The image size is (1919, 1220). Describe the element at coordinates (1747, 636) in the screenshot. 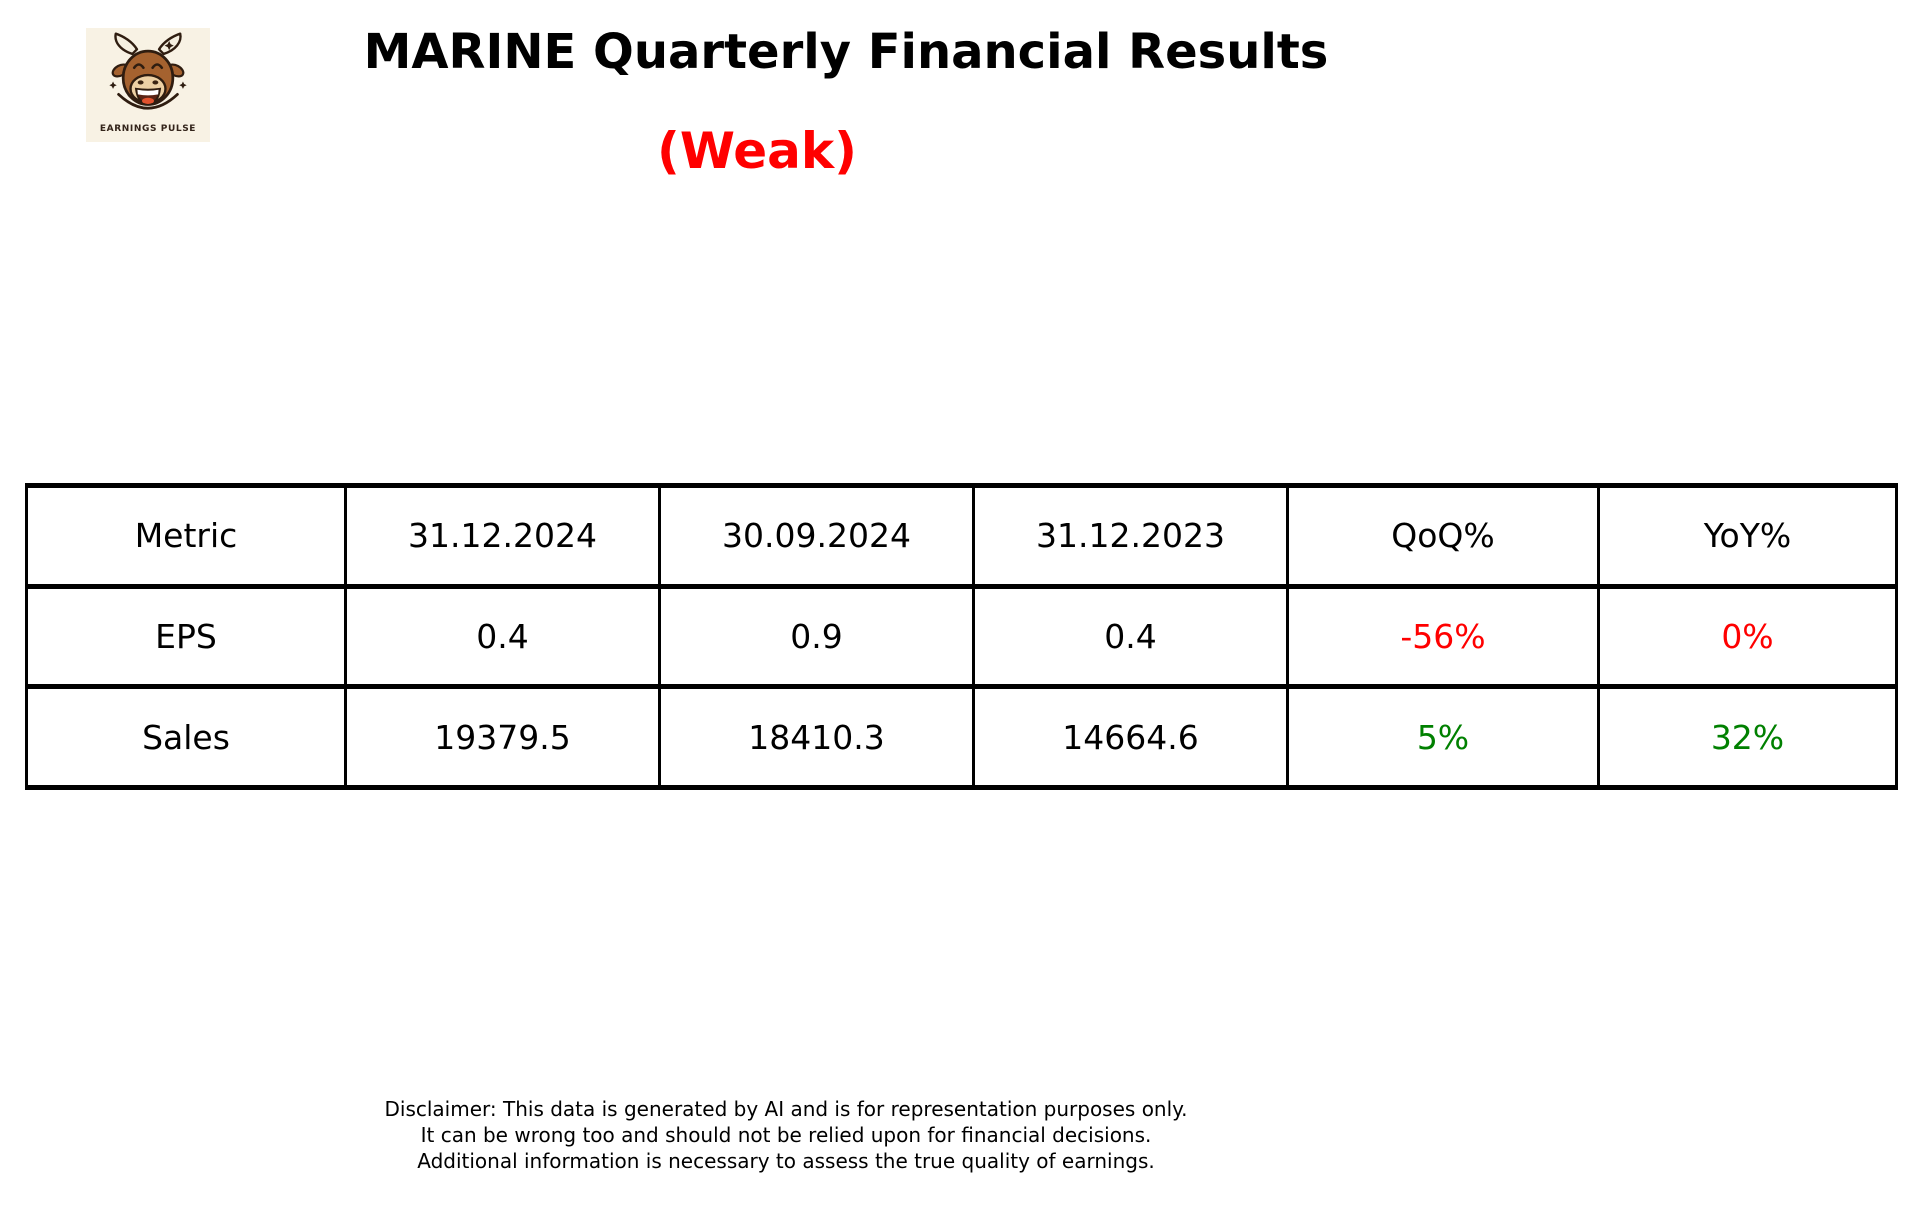

I see `cell-eps-yoy: 0%` at that location.